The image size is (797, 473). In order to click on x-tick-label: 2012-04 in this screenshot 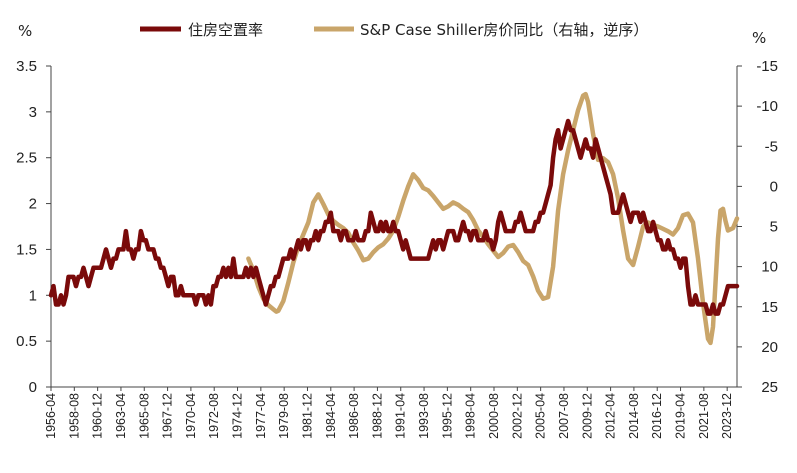, I will do `click(611, 416)`.